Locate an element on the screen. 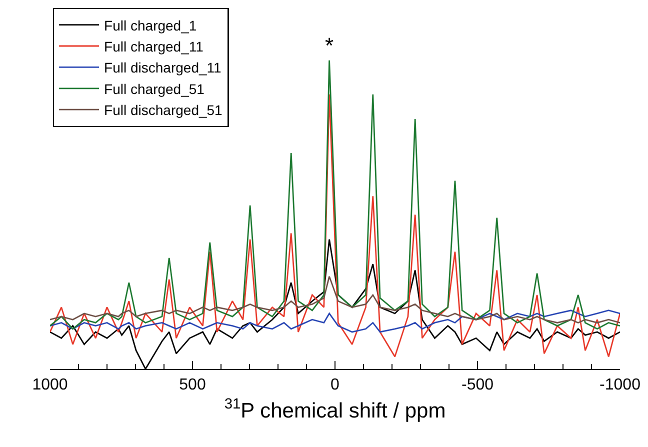 This screenshot has height=447, width=648. x-tick-label: 0 is located at coordinates (335, 385).